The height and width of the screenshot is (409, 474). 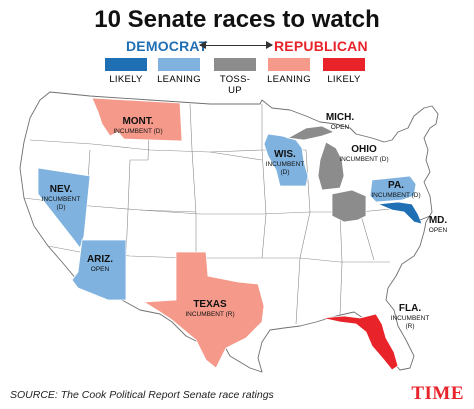 I want to click on legend-toss-up: TOSS-UP, so click(x=235, y=77).